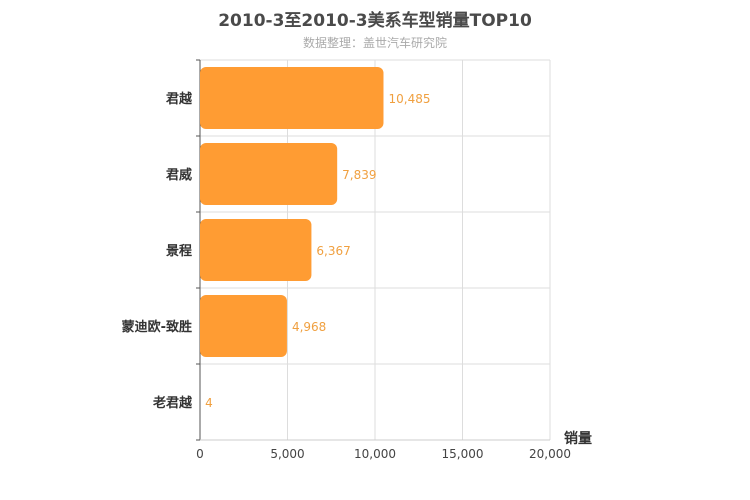  What do you see at coordinates (172, 403) in the screenshot?
I see `y-tick-label: 老君越` at bounding box center [172, 403].